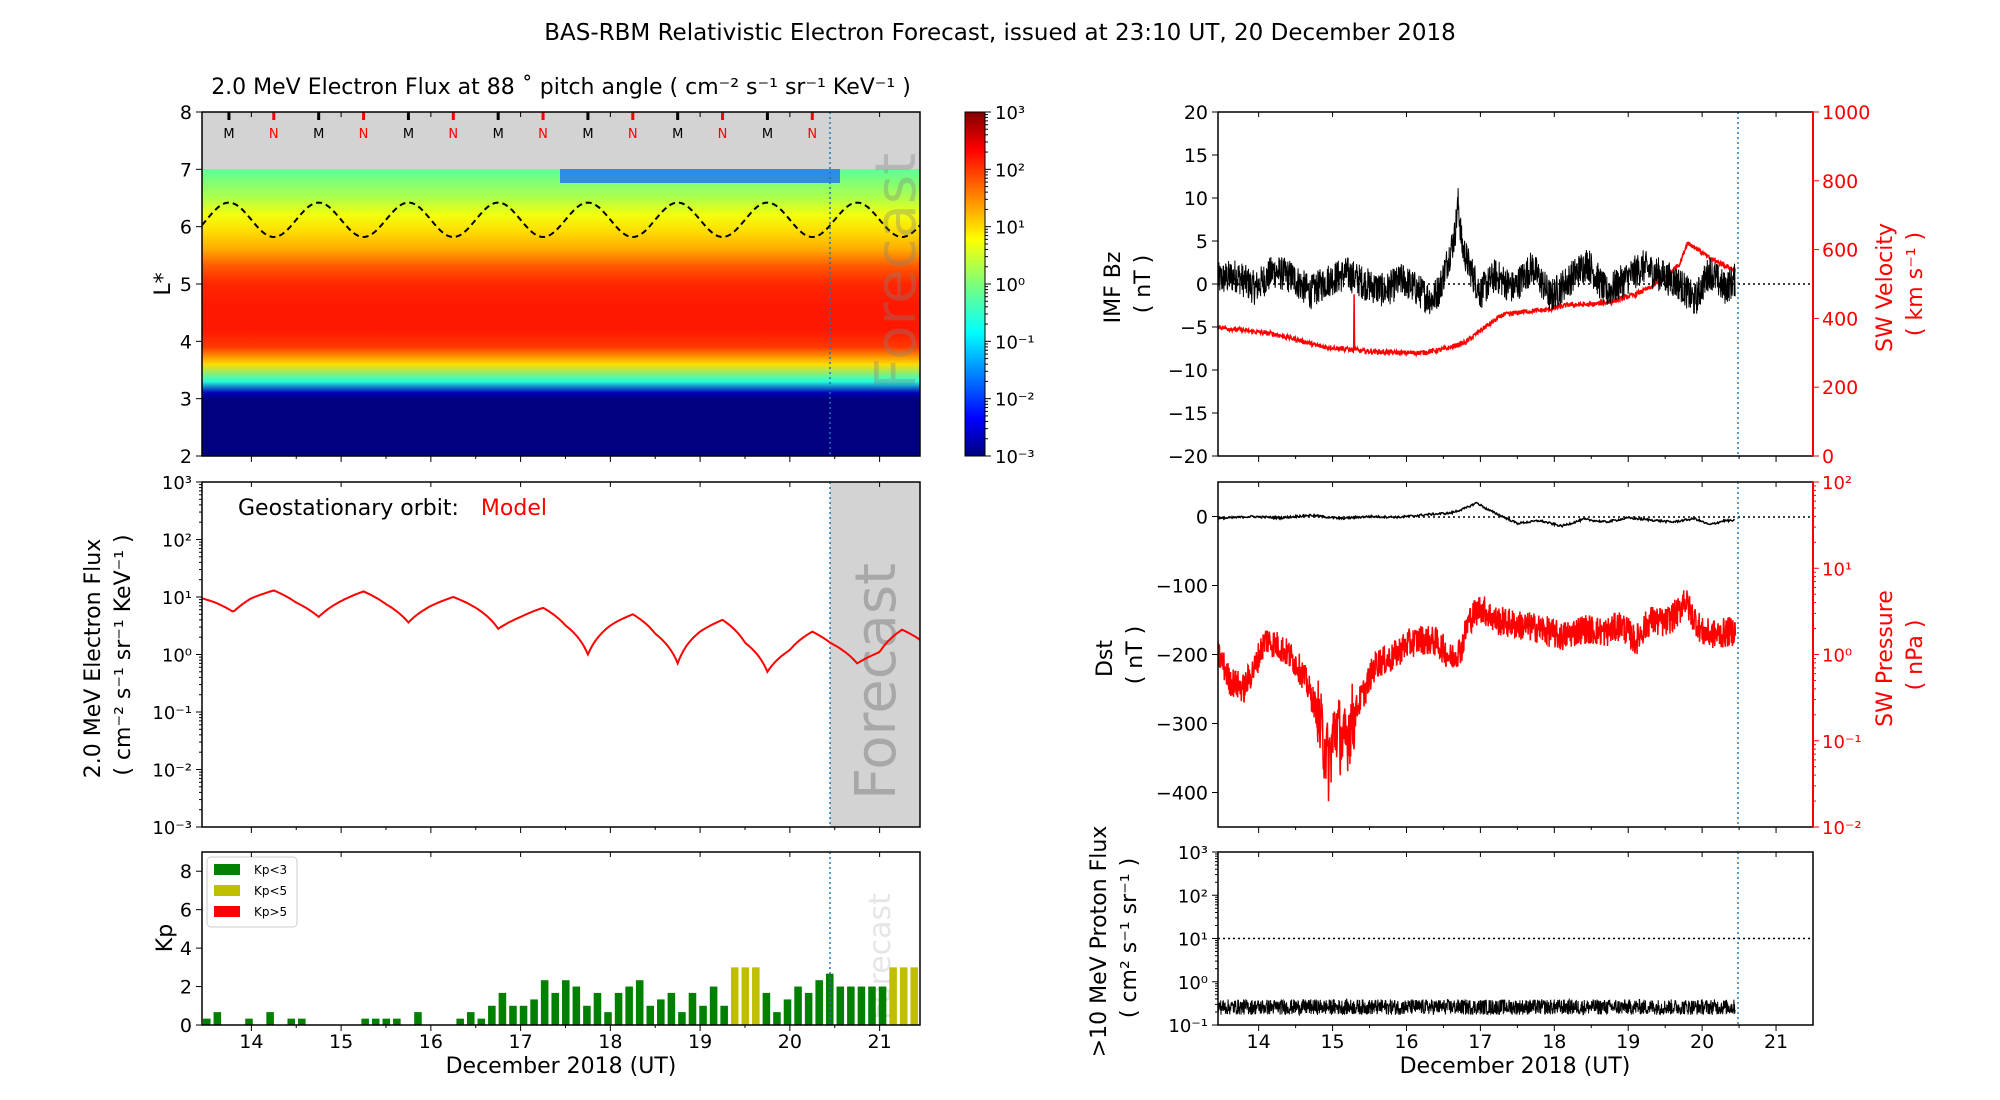 The image size is (2000, 1100). Describe the element at coordinates (1202, 242) in the screenshot. I see `imf-ytick-left-label: 5` at that location.